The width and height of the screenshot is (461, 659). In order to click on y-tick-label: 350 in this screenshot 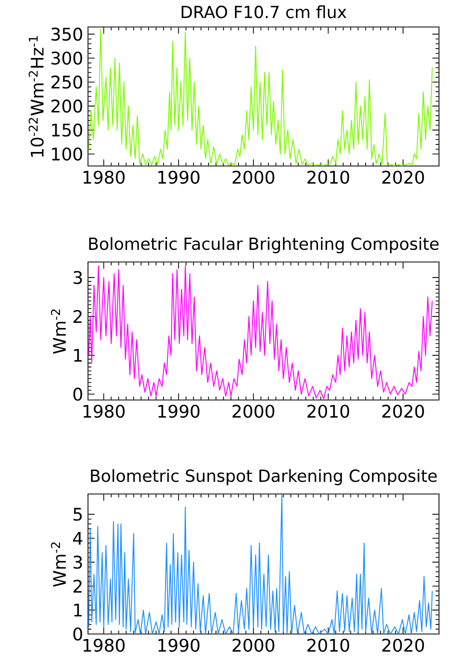, I will do `click(67, 34)`.